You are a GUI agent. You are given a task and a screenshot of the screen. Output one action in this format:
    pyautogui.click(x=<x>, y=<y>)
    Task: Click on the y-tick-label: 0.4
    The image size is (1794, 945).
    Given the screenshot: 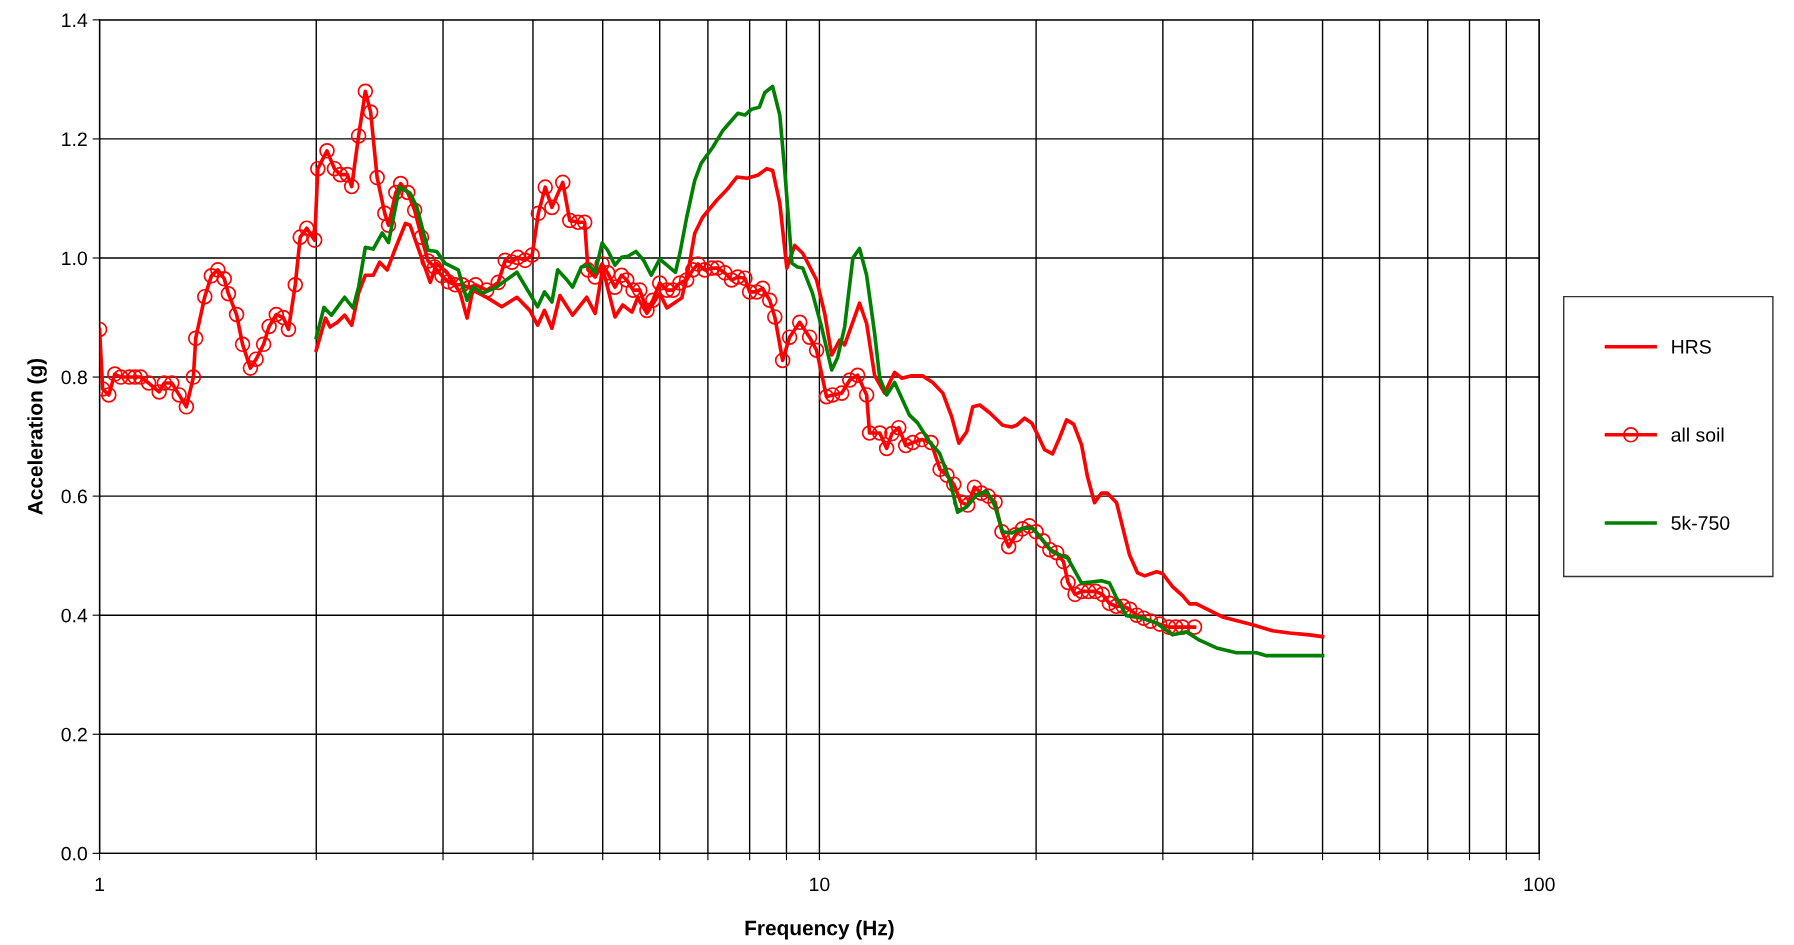 What is the action you would take?
    pyautogui.click(x=74, y=615)
    